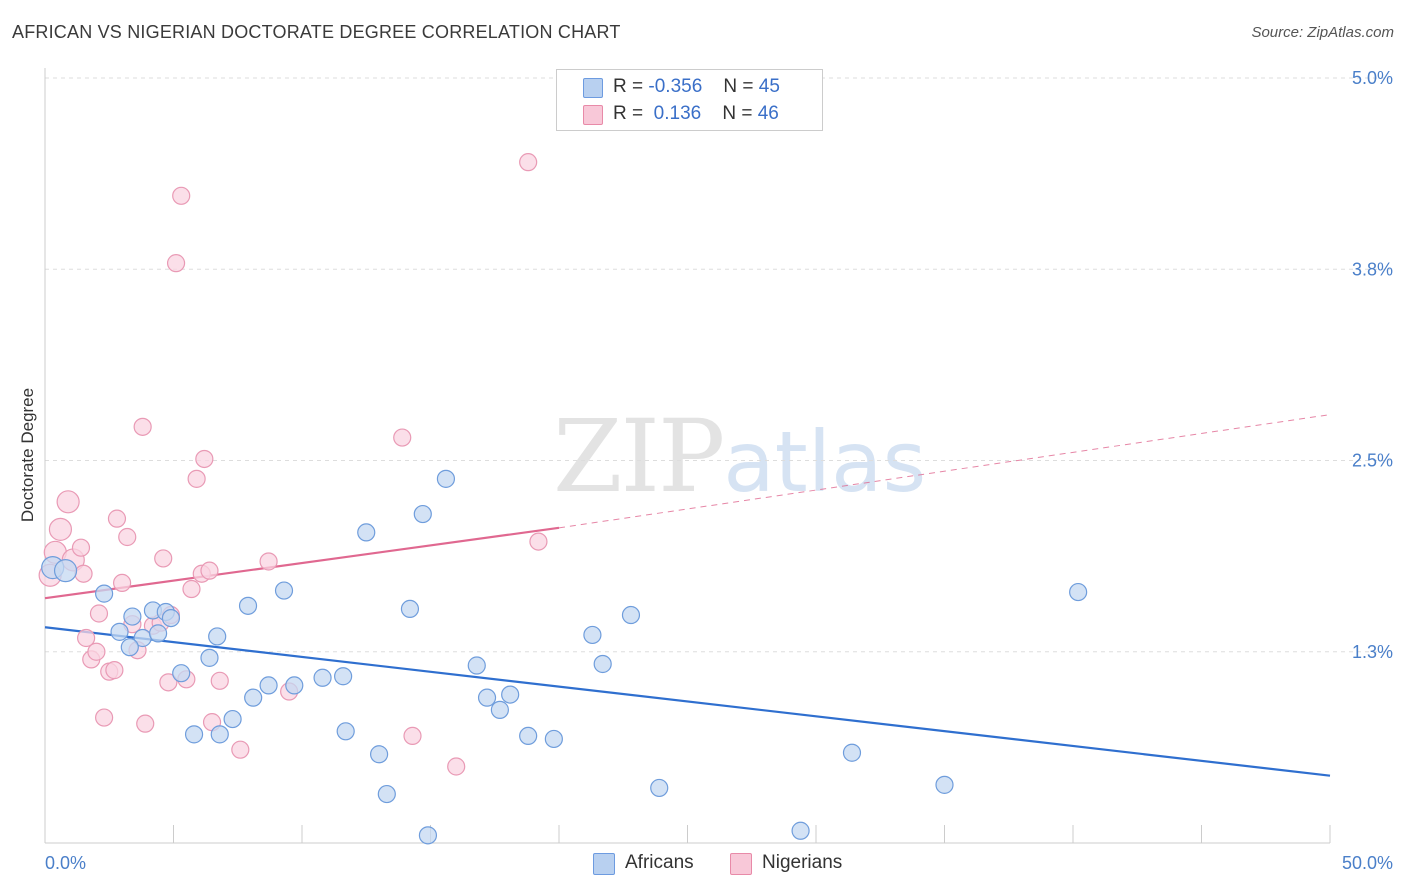 This screenshot has height=892, width=1406. Describe the element at coordinates (689, 100) in the screenshot. I see `correlation-legend: R = -0.356 N = 45 R = 0.136 N = 46` at that location.